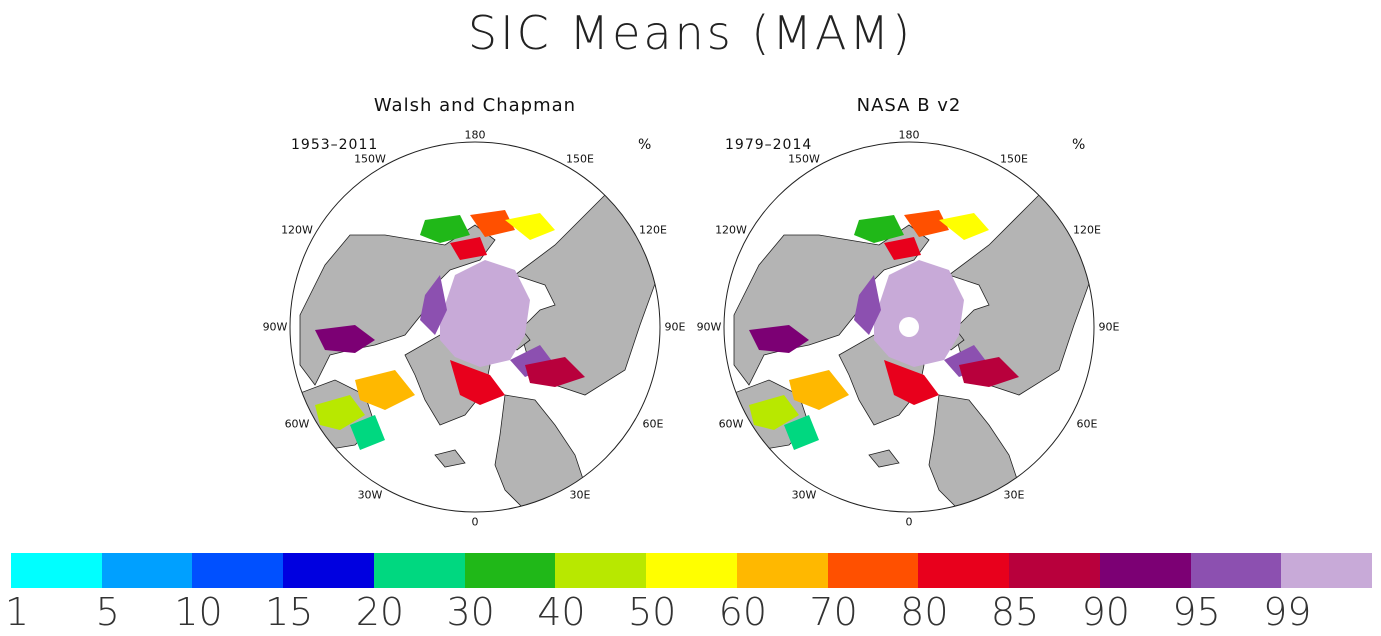 This screenshot has width=1381, height=636. I want to click on period-label: 1979–2014, so click(769, 145).